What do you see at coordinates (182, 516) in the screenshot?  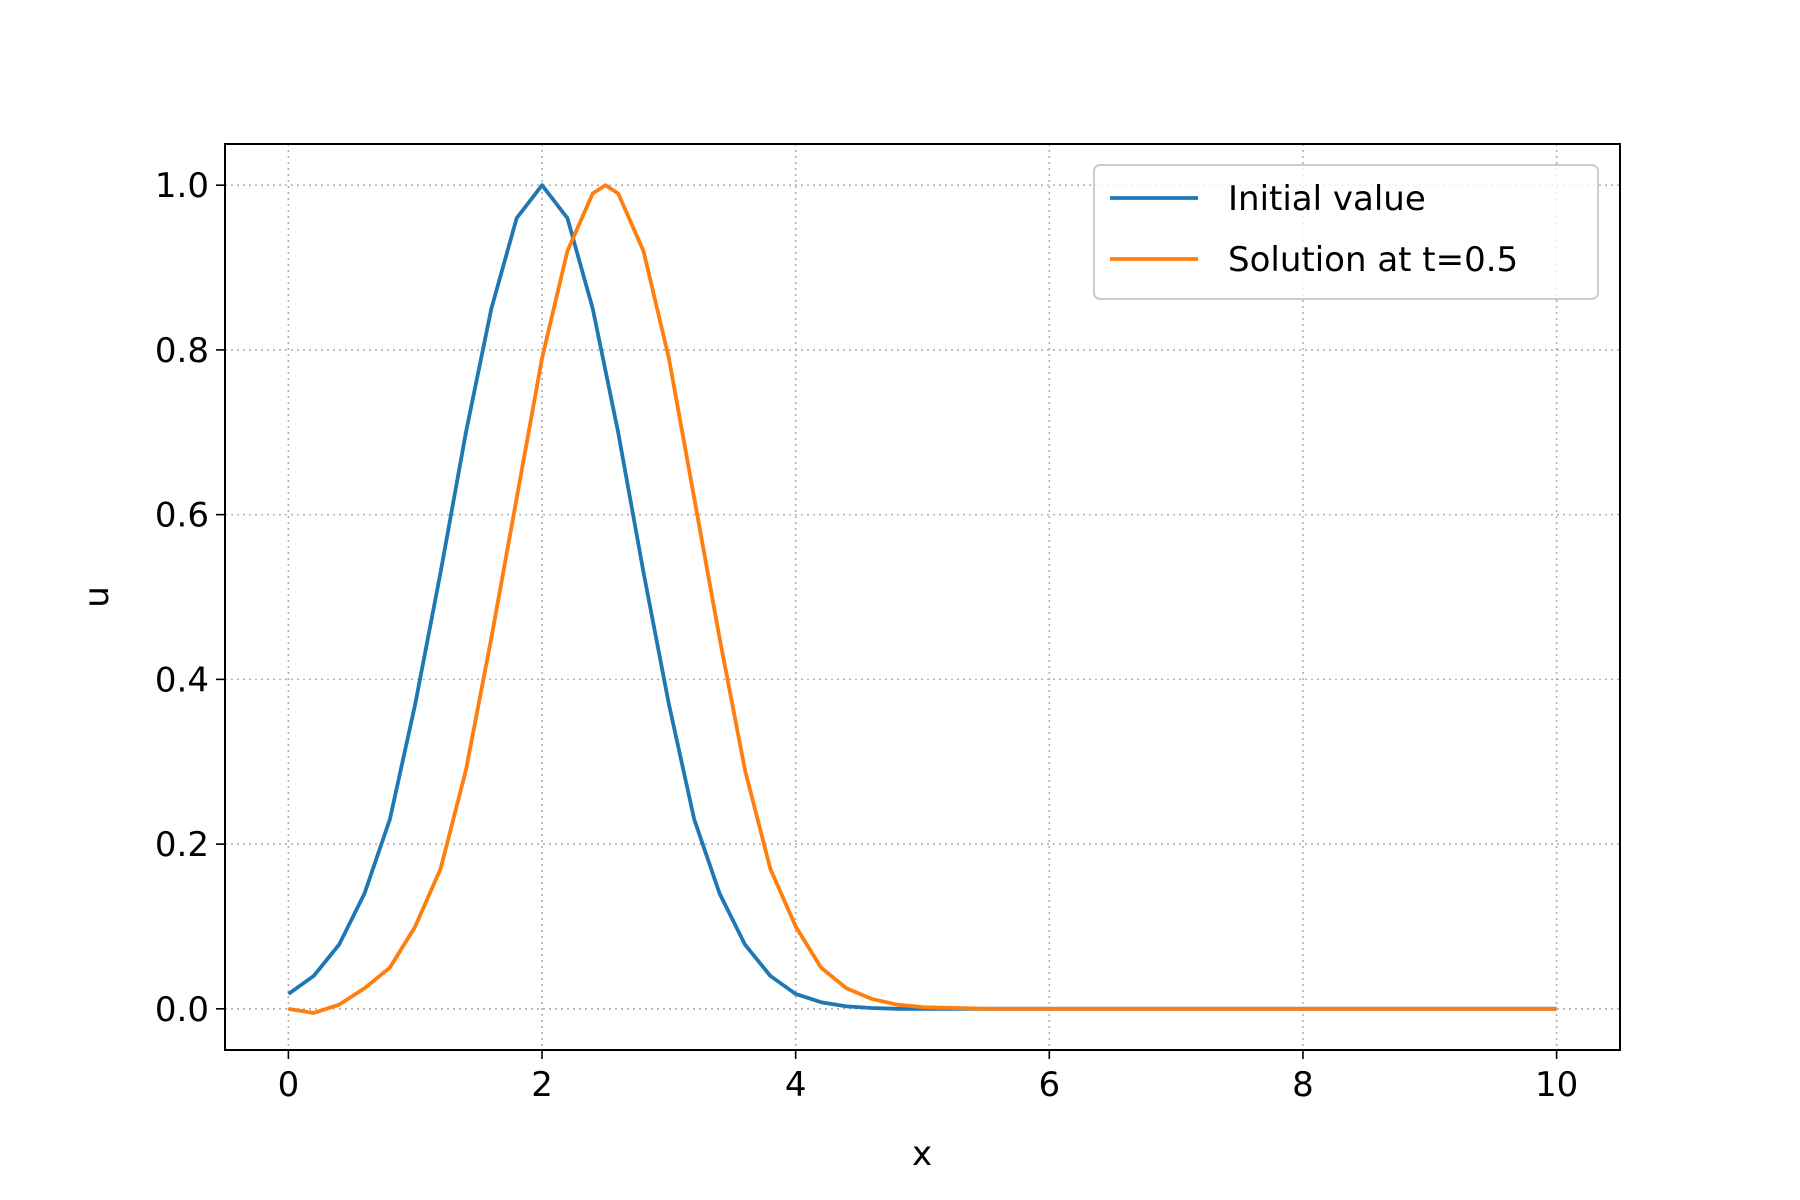 I see `y-tick-label: 0.6` at bounding box center [182, 516].